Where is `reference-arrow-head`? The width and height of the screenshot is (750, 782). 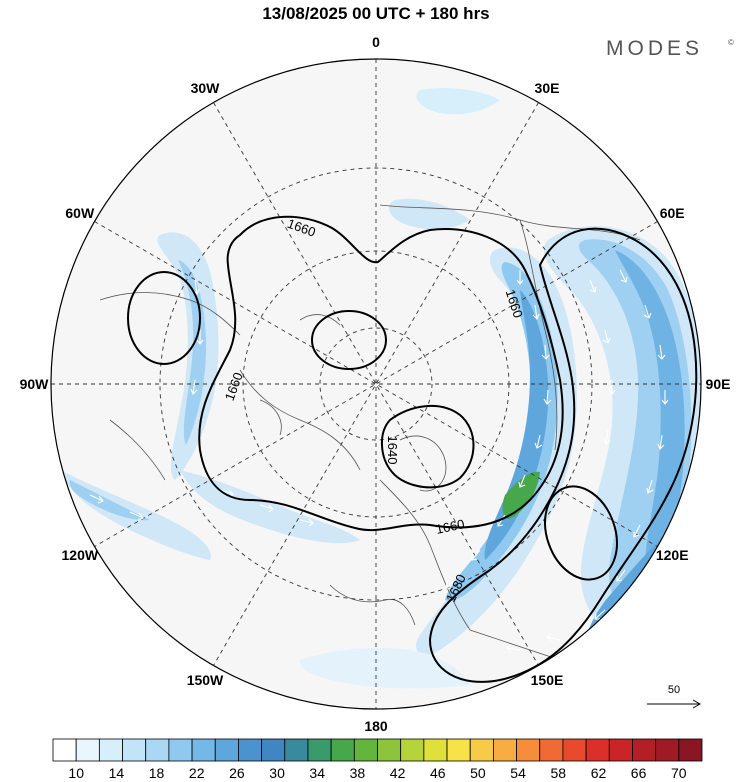 reference-arrow-head is located at coordinates (697, 704).